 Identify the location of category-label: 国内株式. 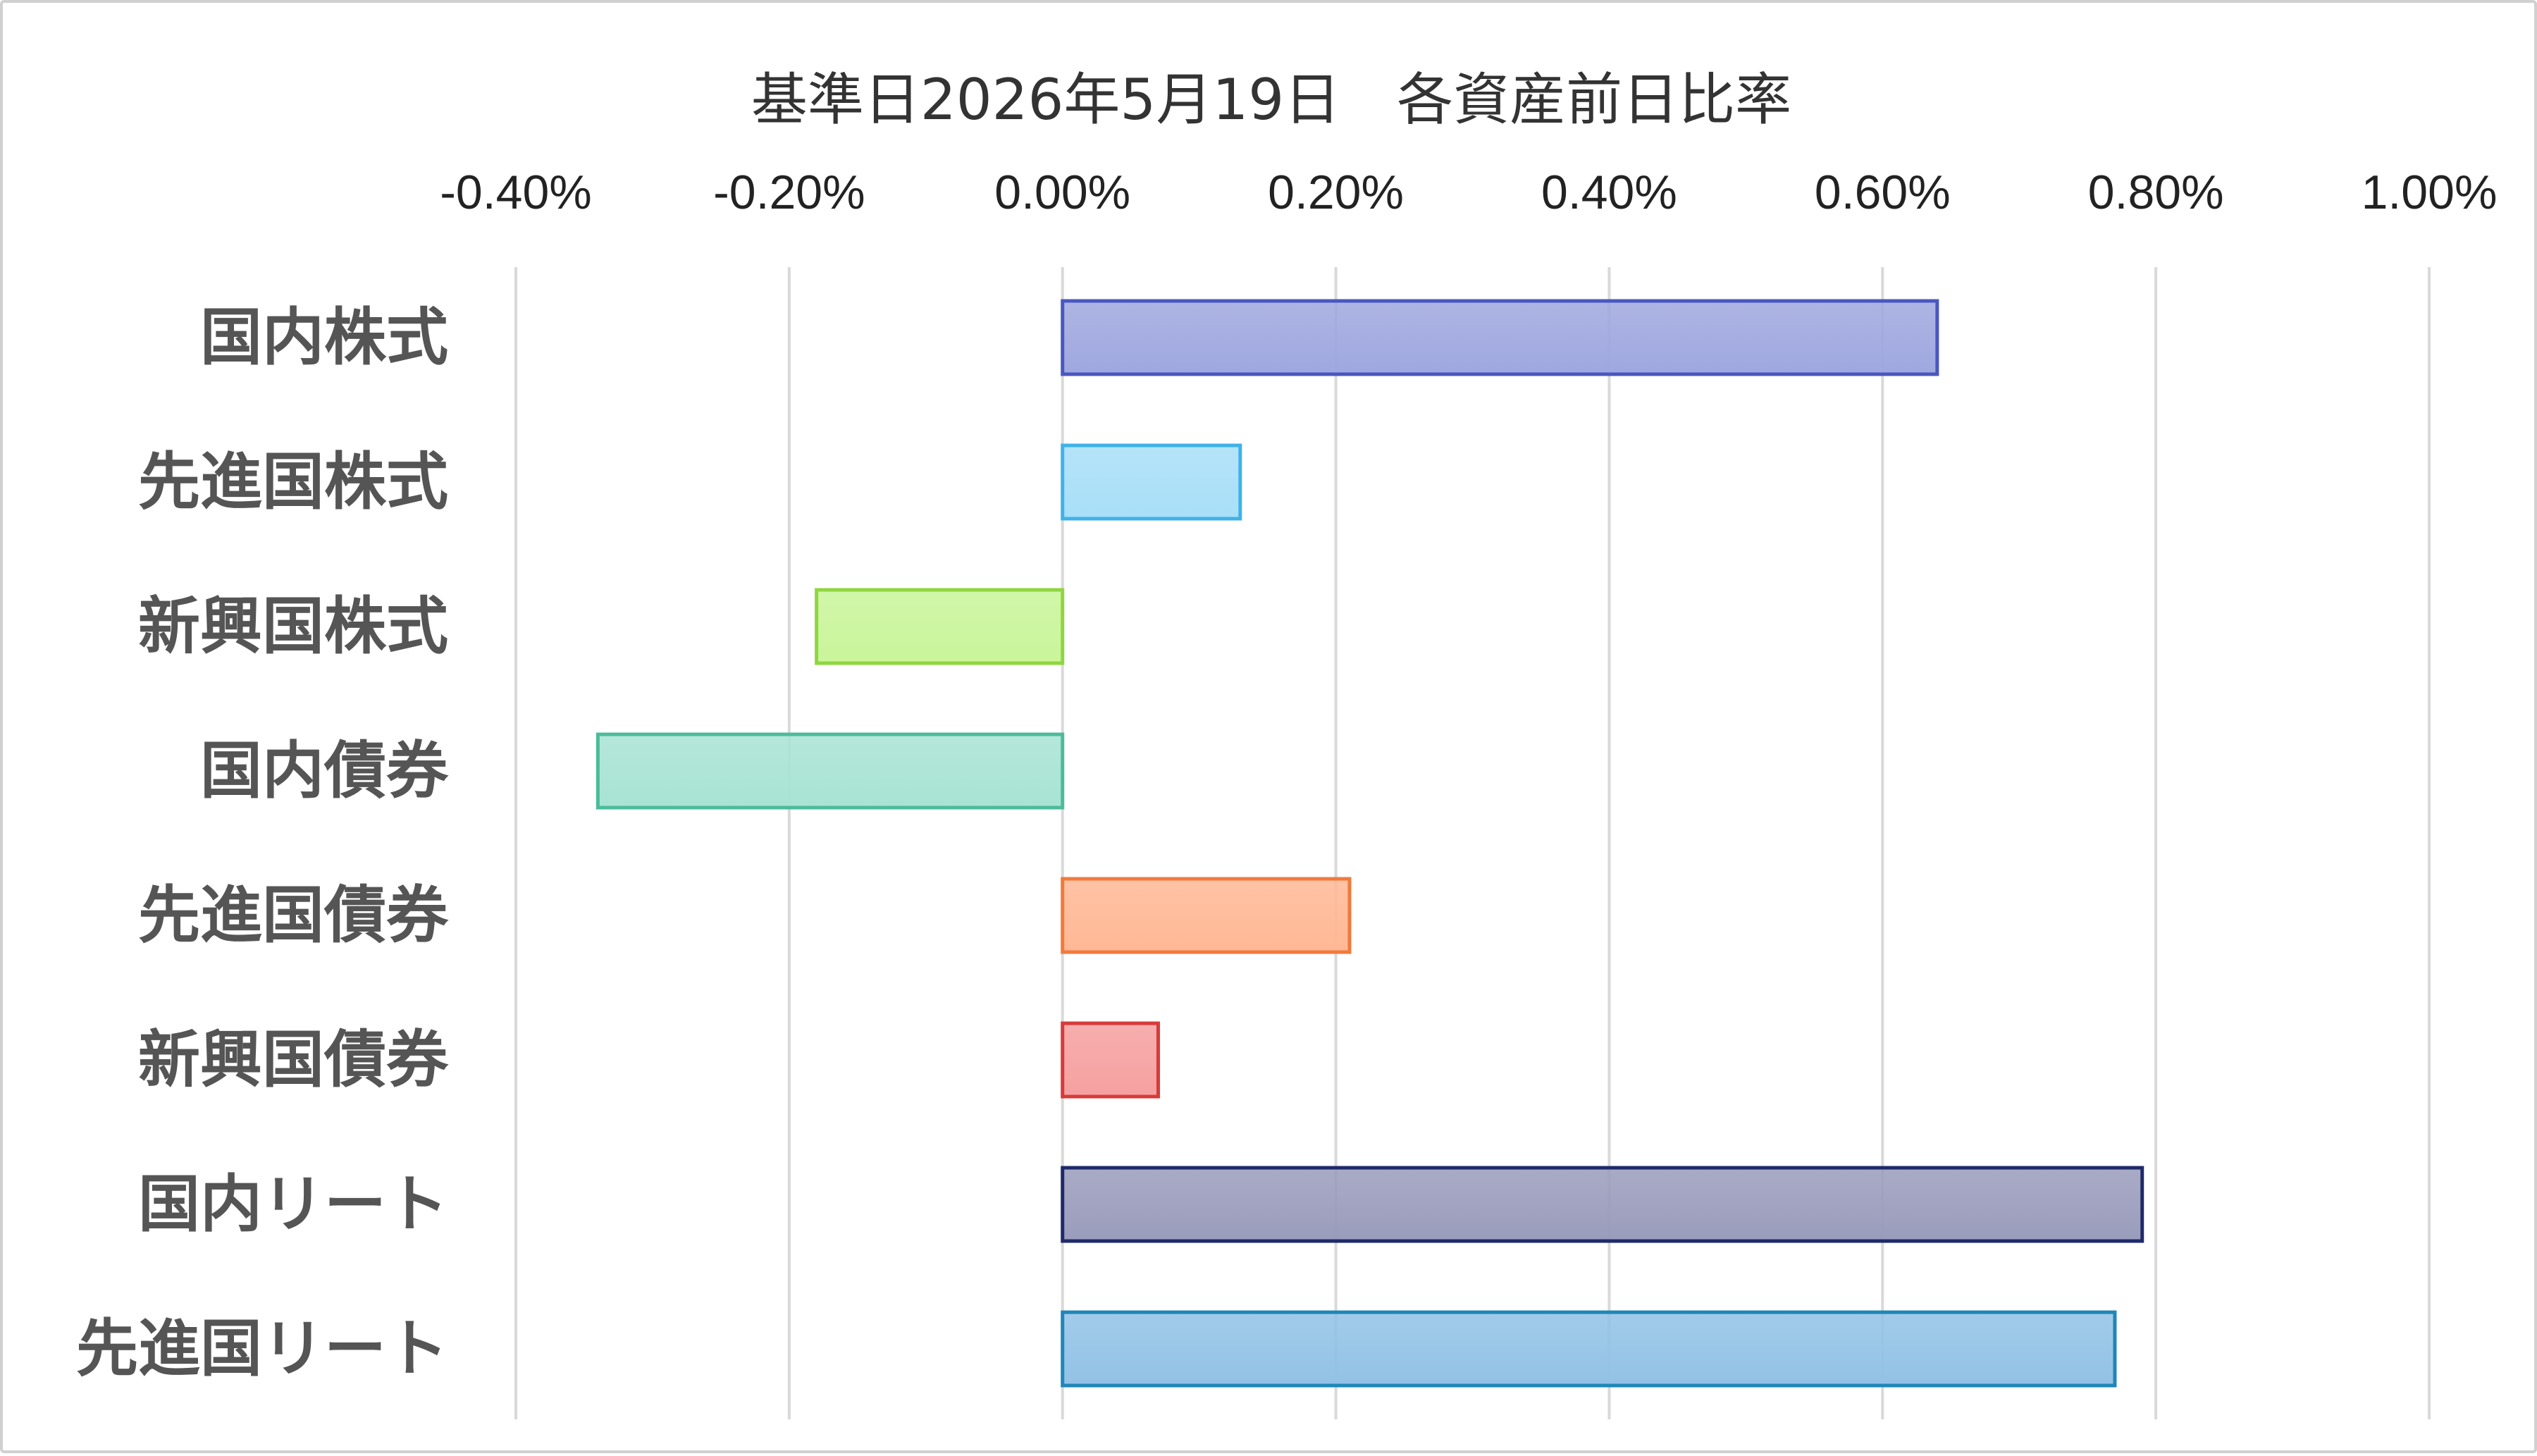
(324, 337).